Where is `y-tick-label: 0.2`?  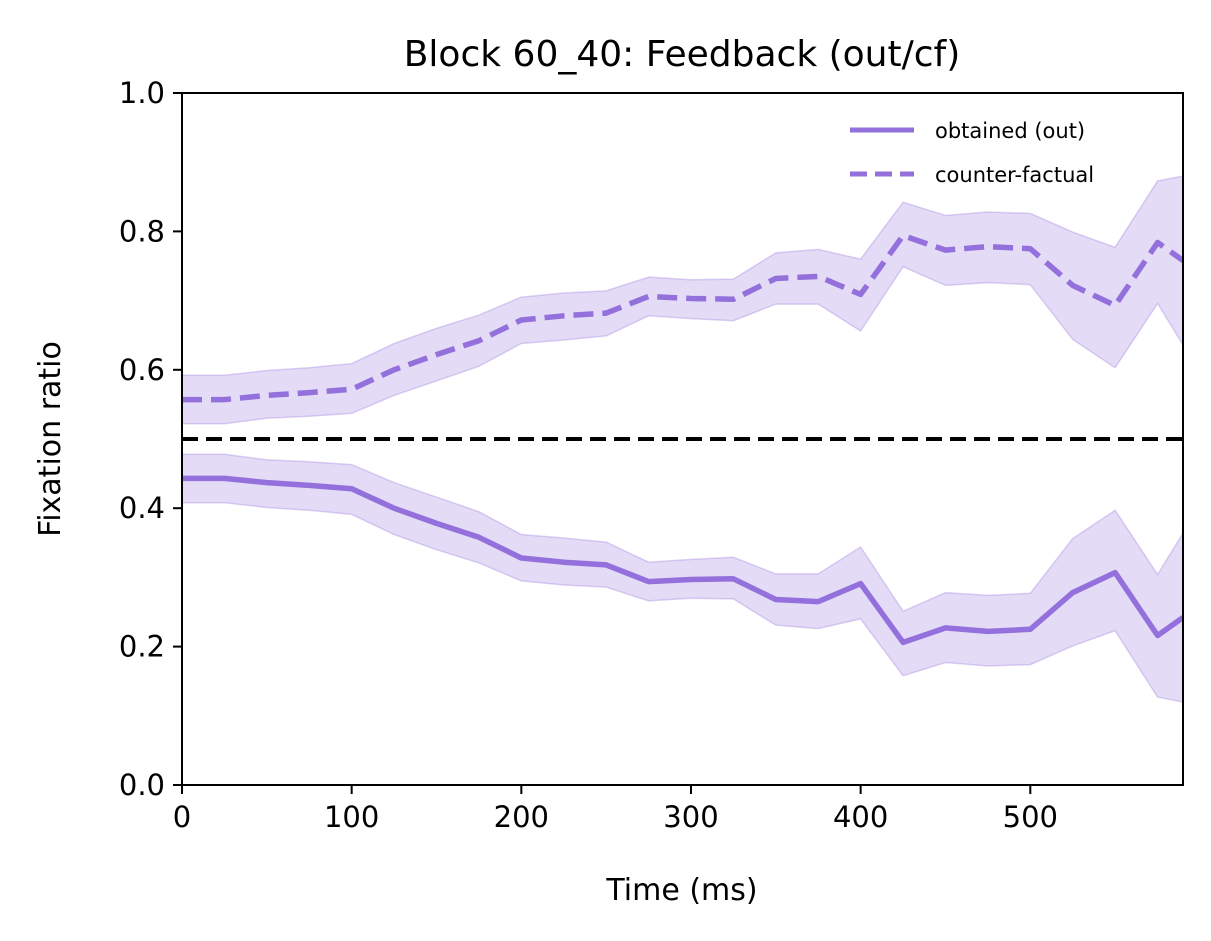
y-tick-label: 0.2 is located at coordinates (142, 647).